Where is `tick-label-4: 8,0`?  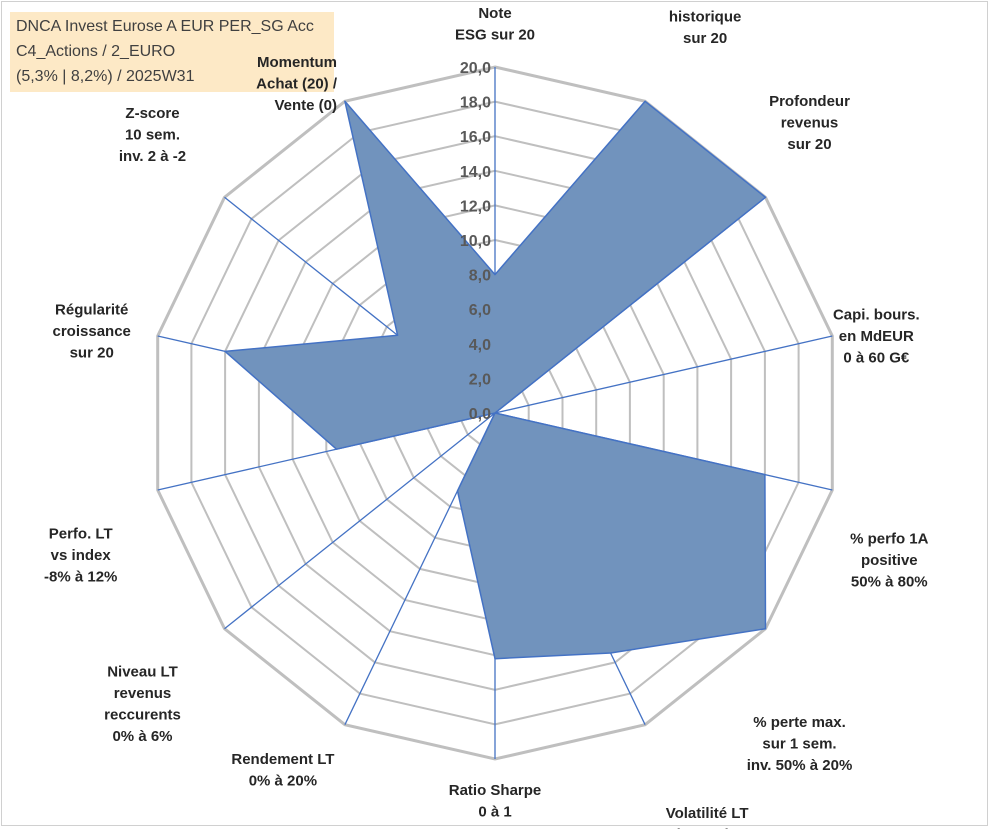
tick-label-4: 8,0 is located at coordinates (480, 276).